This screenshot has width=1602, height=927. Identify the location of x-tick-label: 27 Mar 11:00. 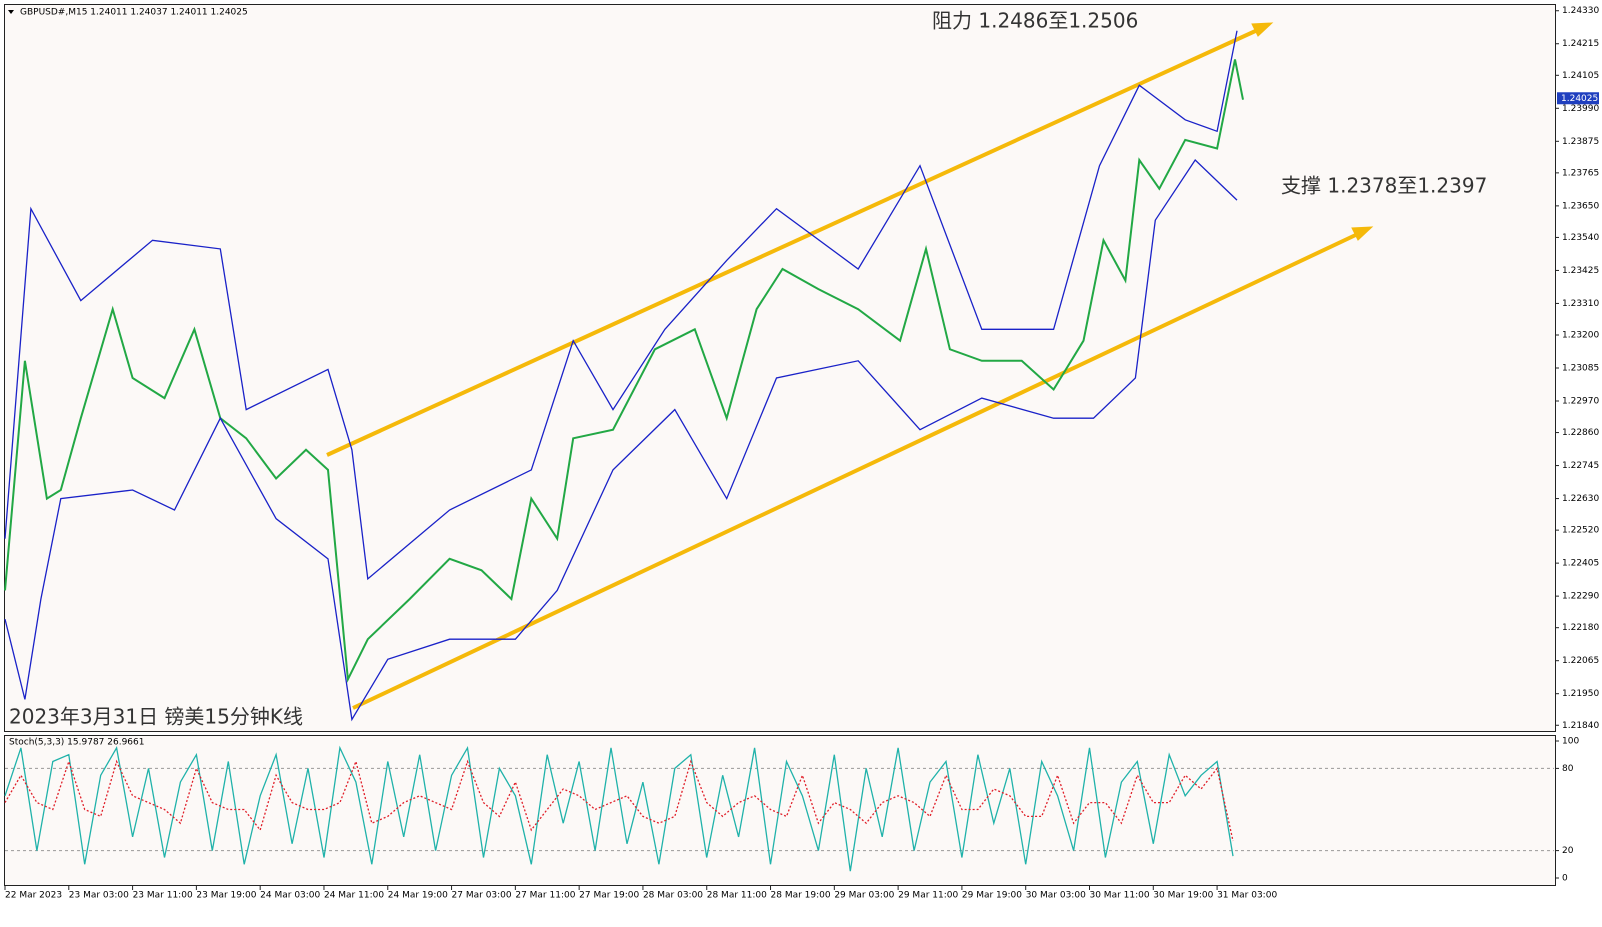
(545, 896).